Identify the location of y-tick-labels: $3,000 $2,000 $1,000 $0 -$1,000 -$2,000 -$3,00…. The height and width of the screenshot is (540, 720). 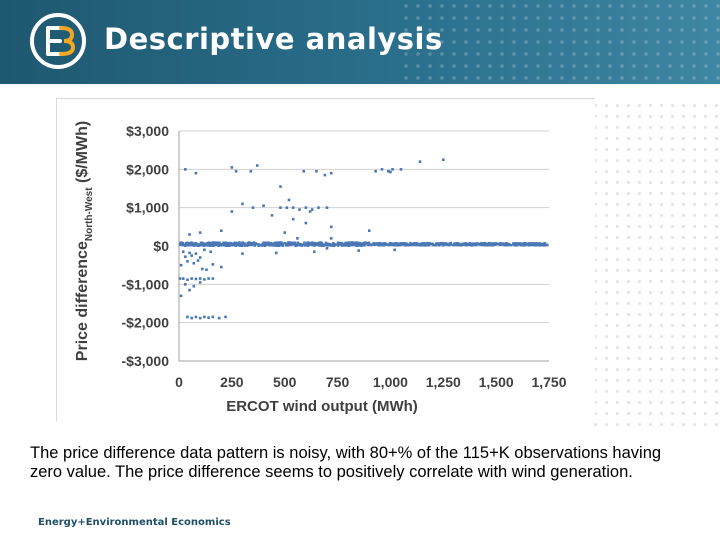
(146, 246).